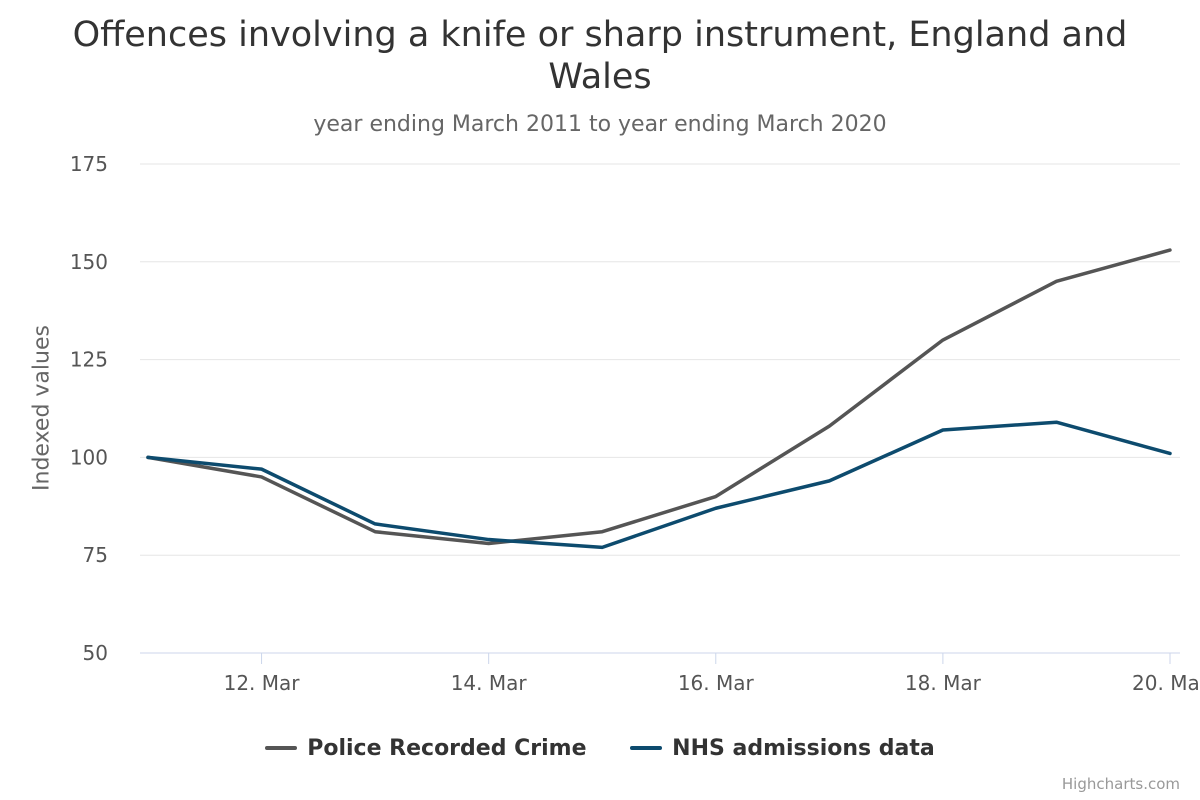 This screenshot has width=1200, height=800. What do you see at coordinates (716, 683) in the screenshot?
I see `x-tick-label: 16. Mar` at bounding box center [716, 683].